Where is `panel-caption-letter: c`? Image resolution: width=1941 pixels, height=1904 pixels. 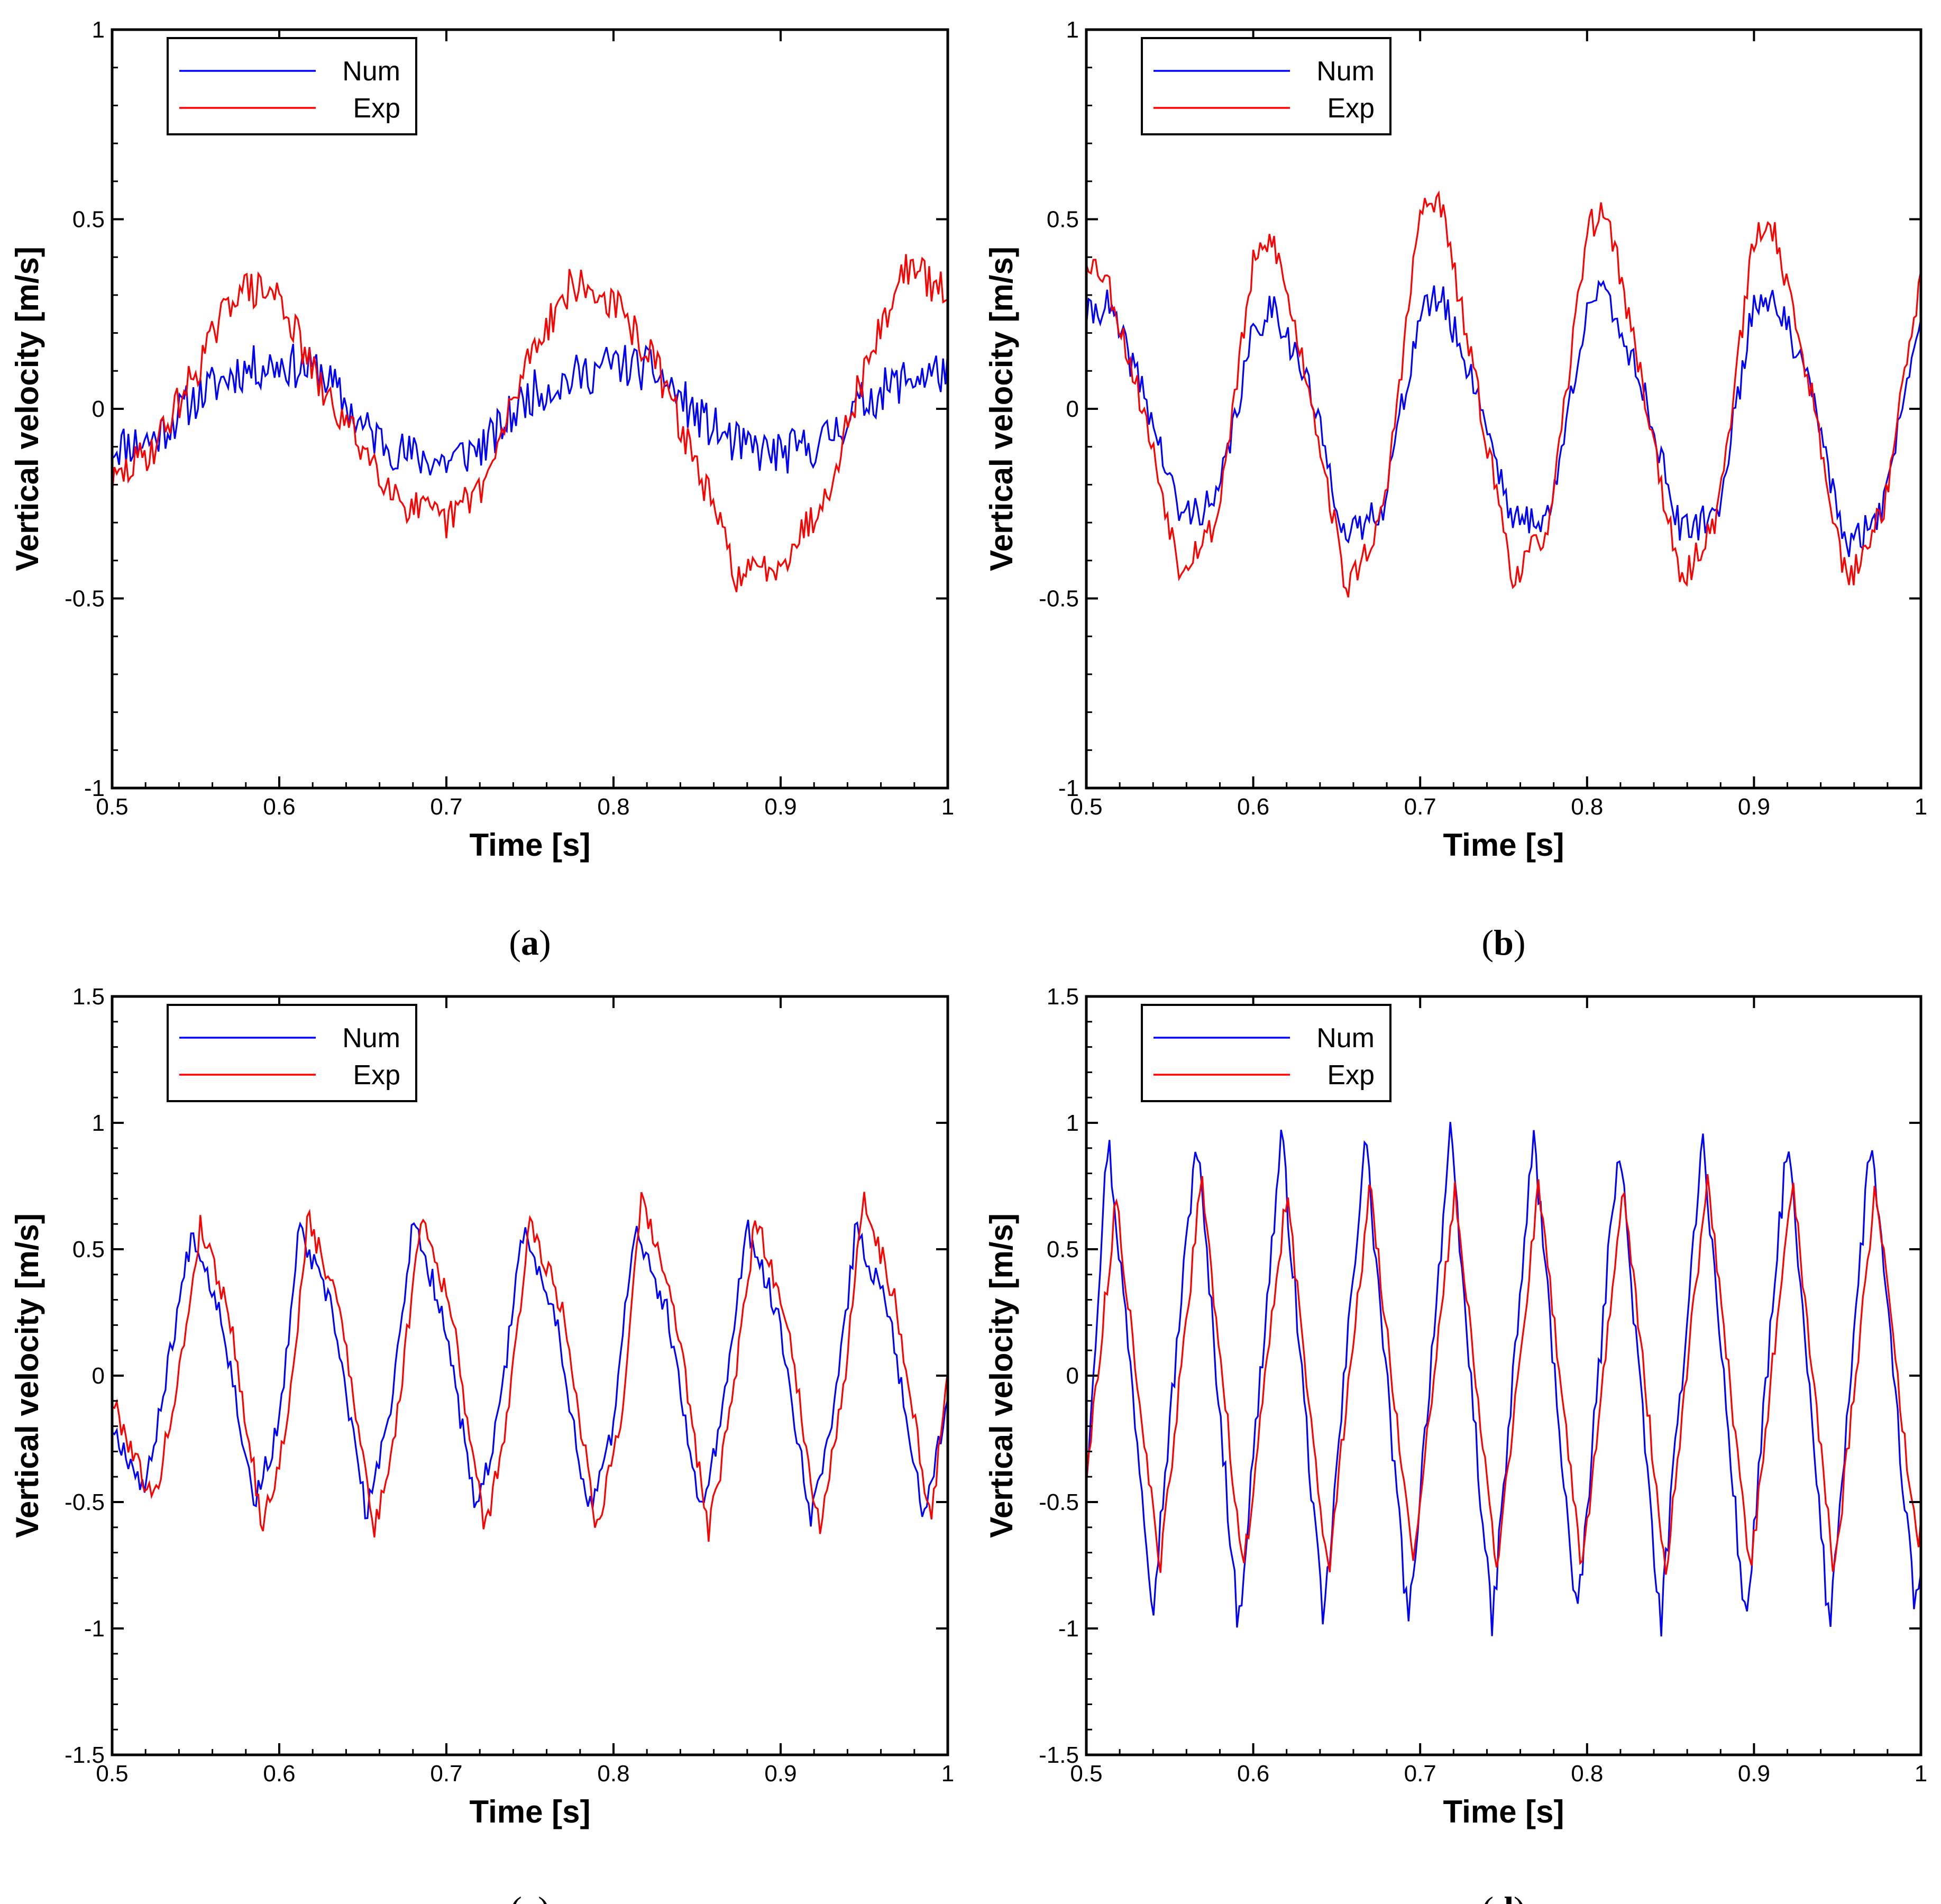
panel-caption-letter: c is located at coordinates (530, 1896).